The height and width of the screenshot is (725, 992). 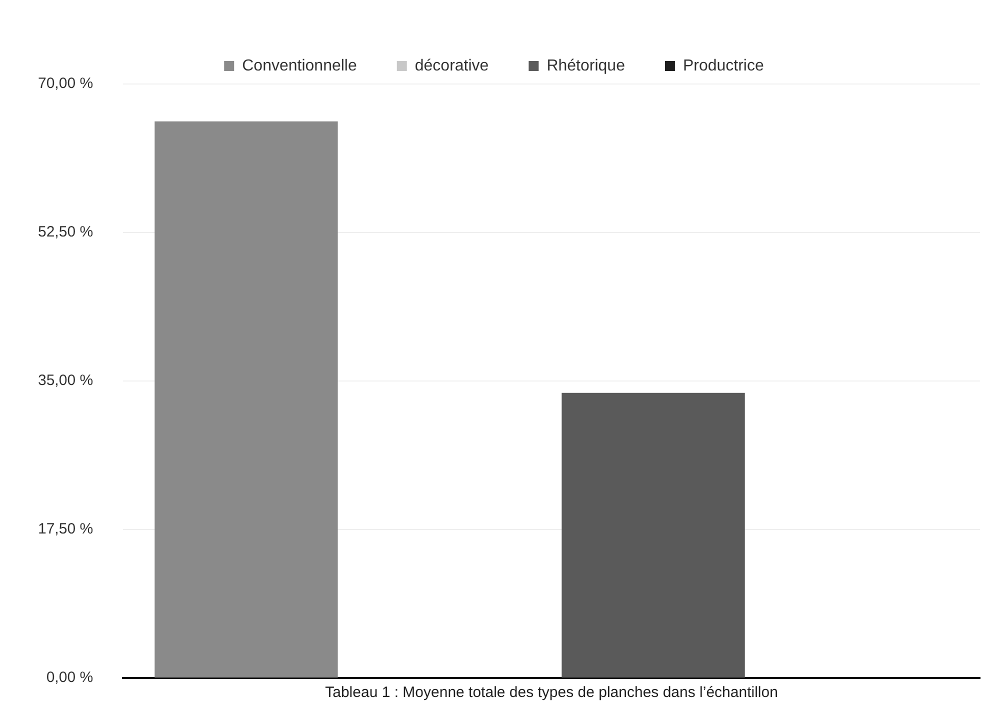 I want to click on legend-label: décorative, so click(x=451, y=65).